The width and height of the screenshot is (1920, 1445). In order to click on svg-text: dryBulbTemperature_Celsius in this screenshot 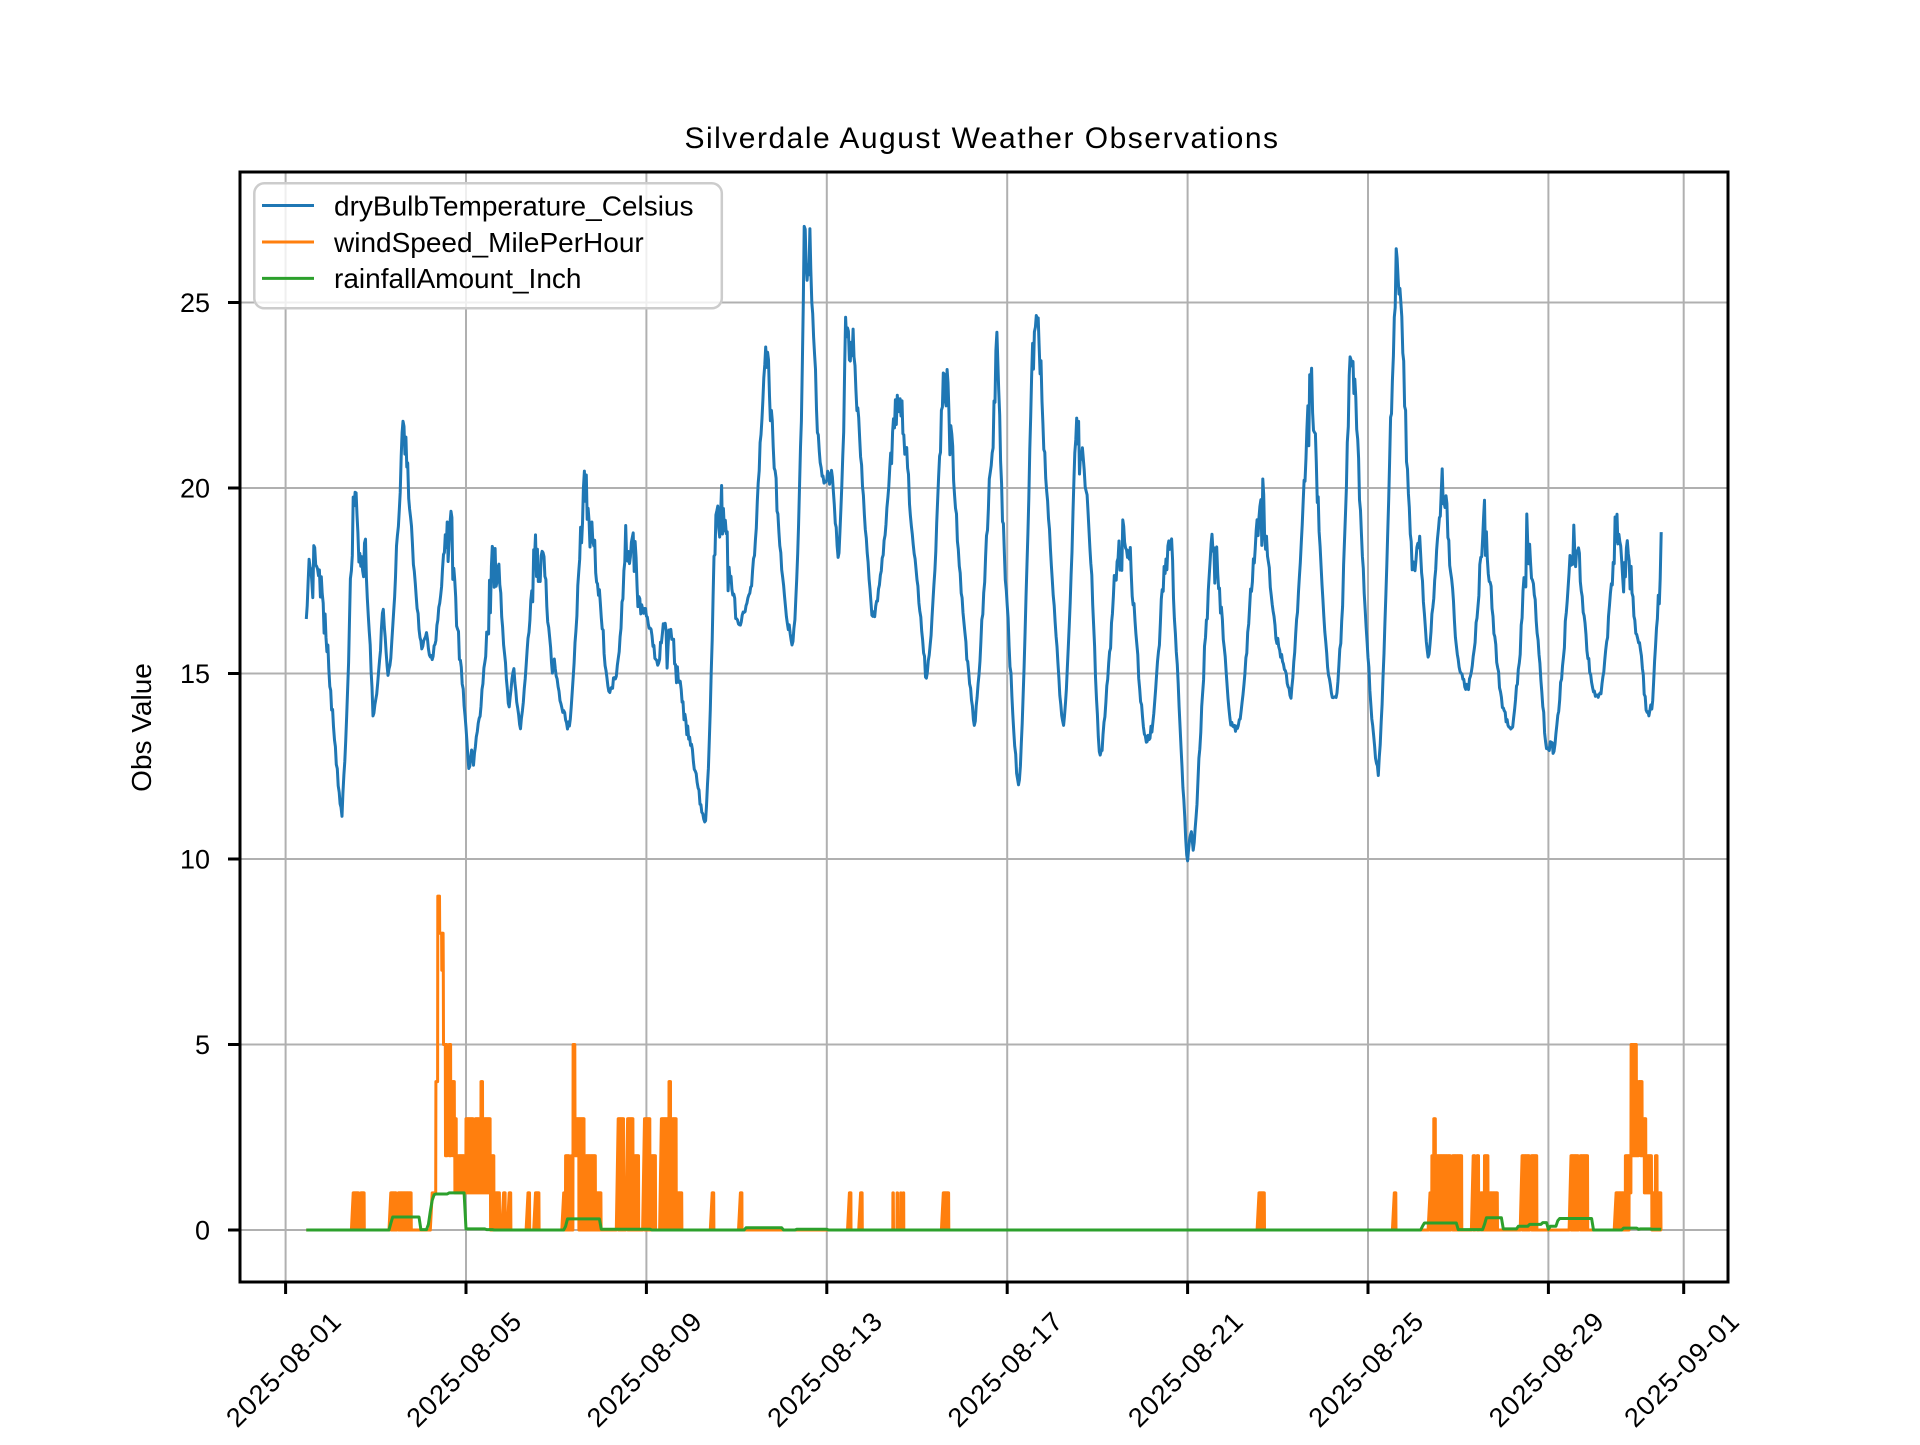, I will do `click(514, 205)`.